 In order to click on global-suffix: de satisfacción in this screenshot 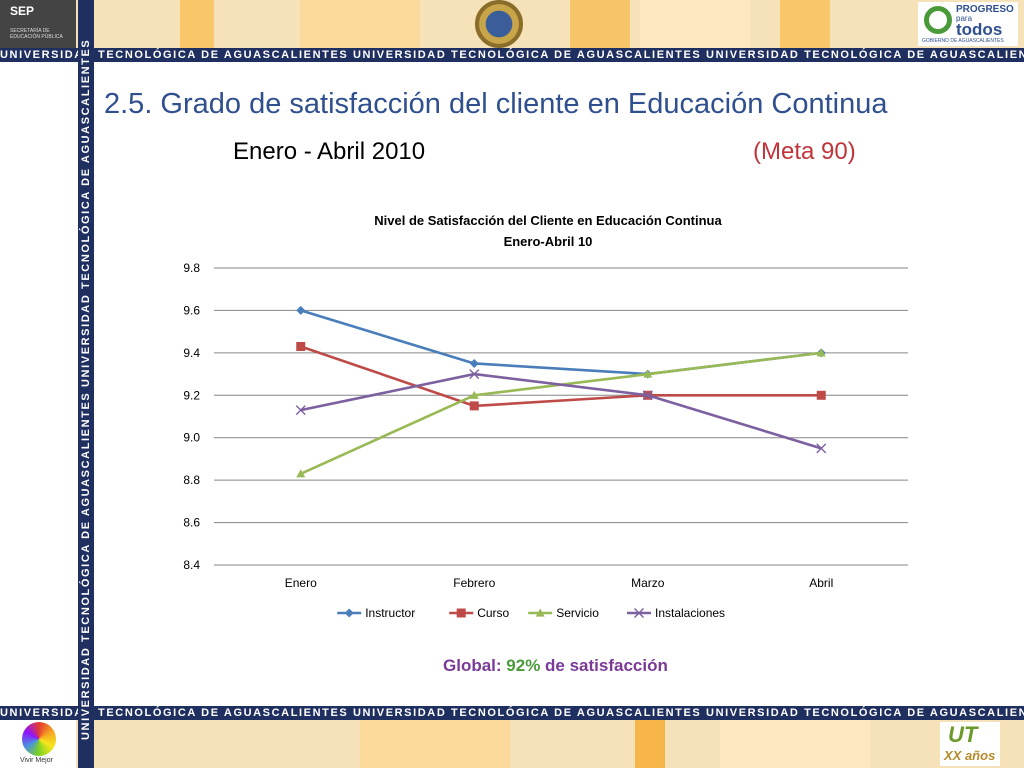, I will do `click(604, 665)`.